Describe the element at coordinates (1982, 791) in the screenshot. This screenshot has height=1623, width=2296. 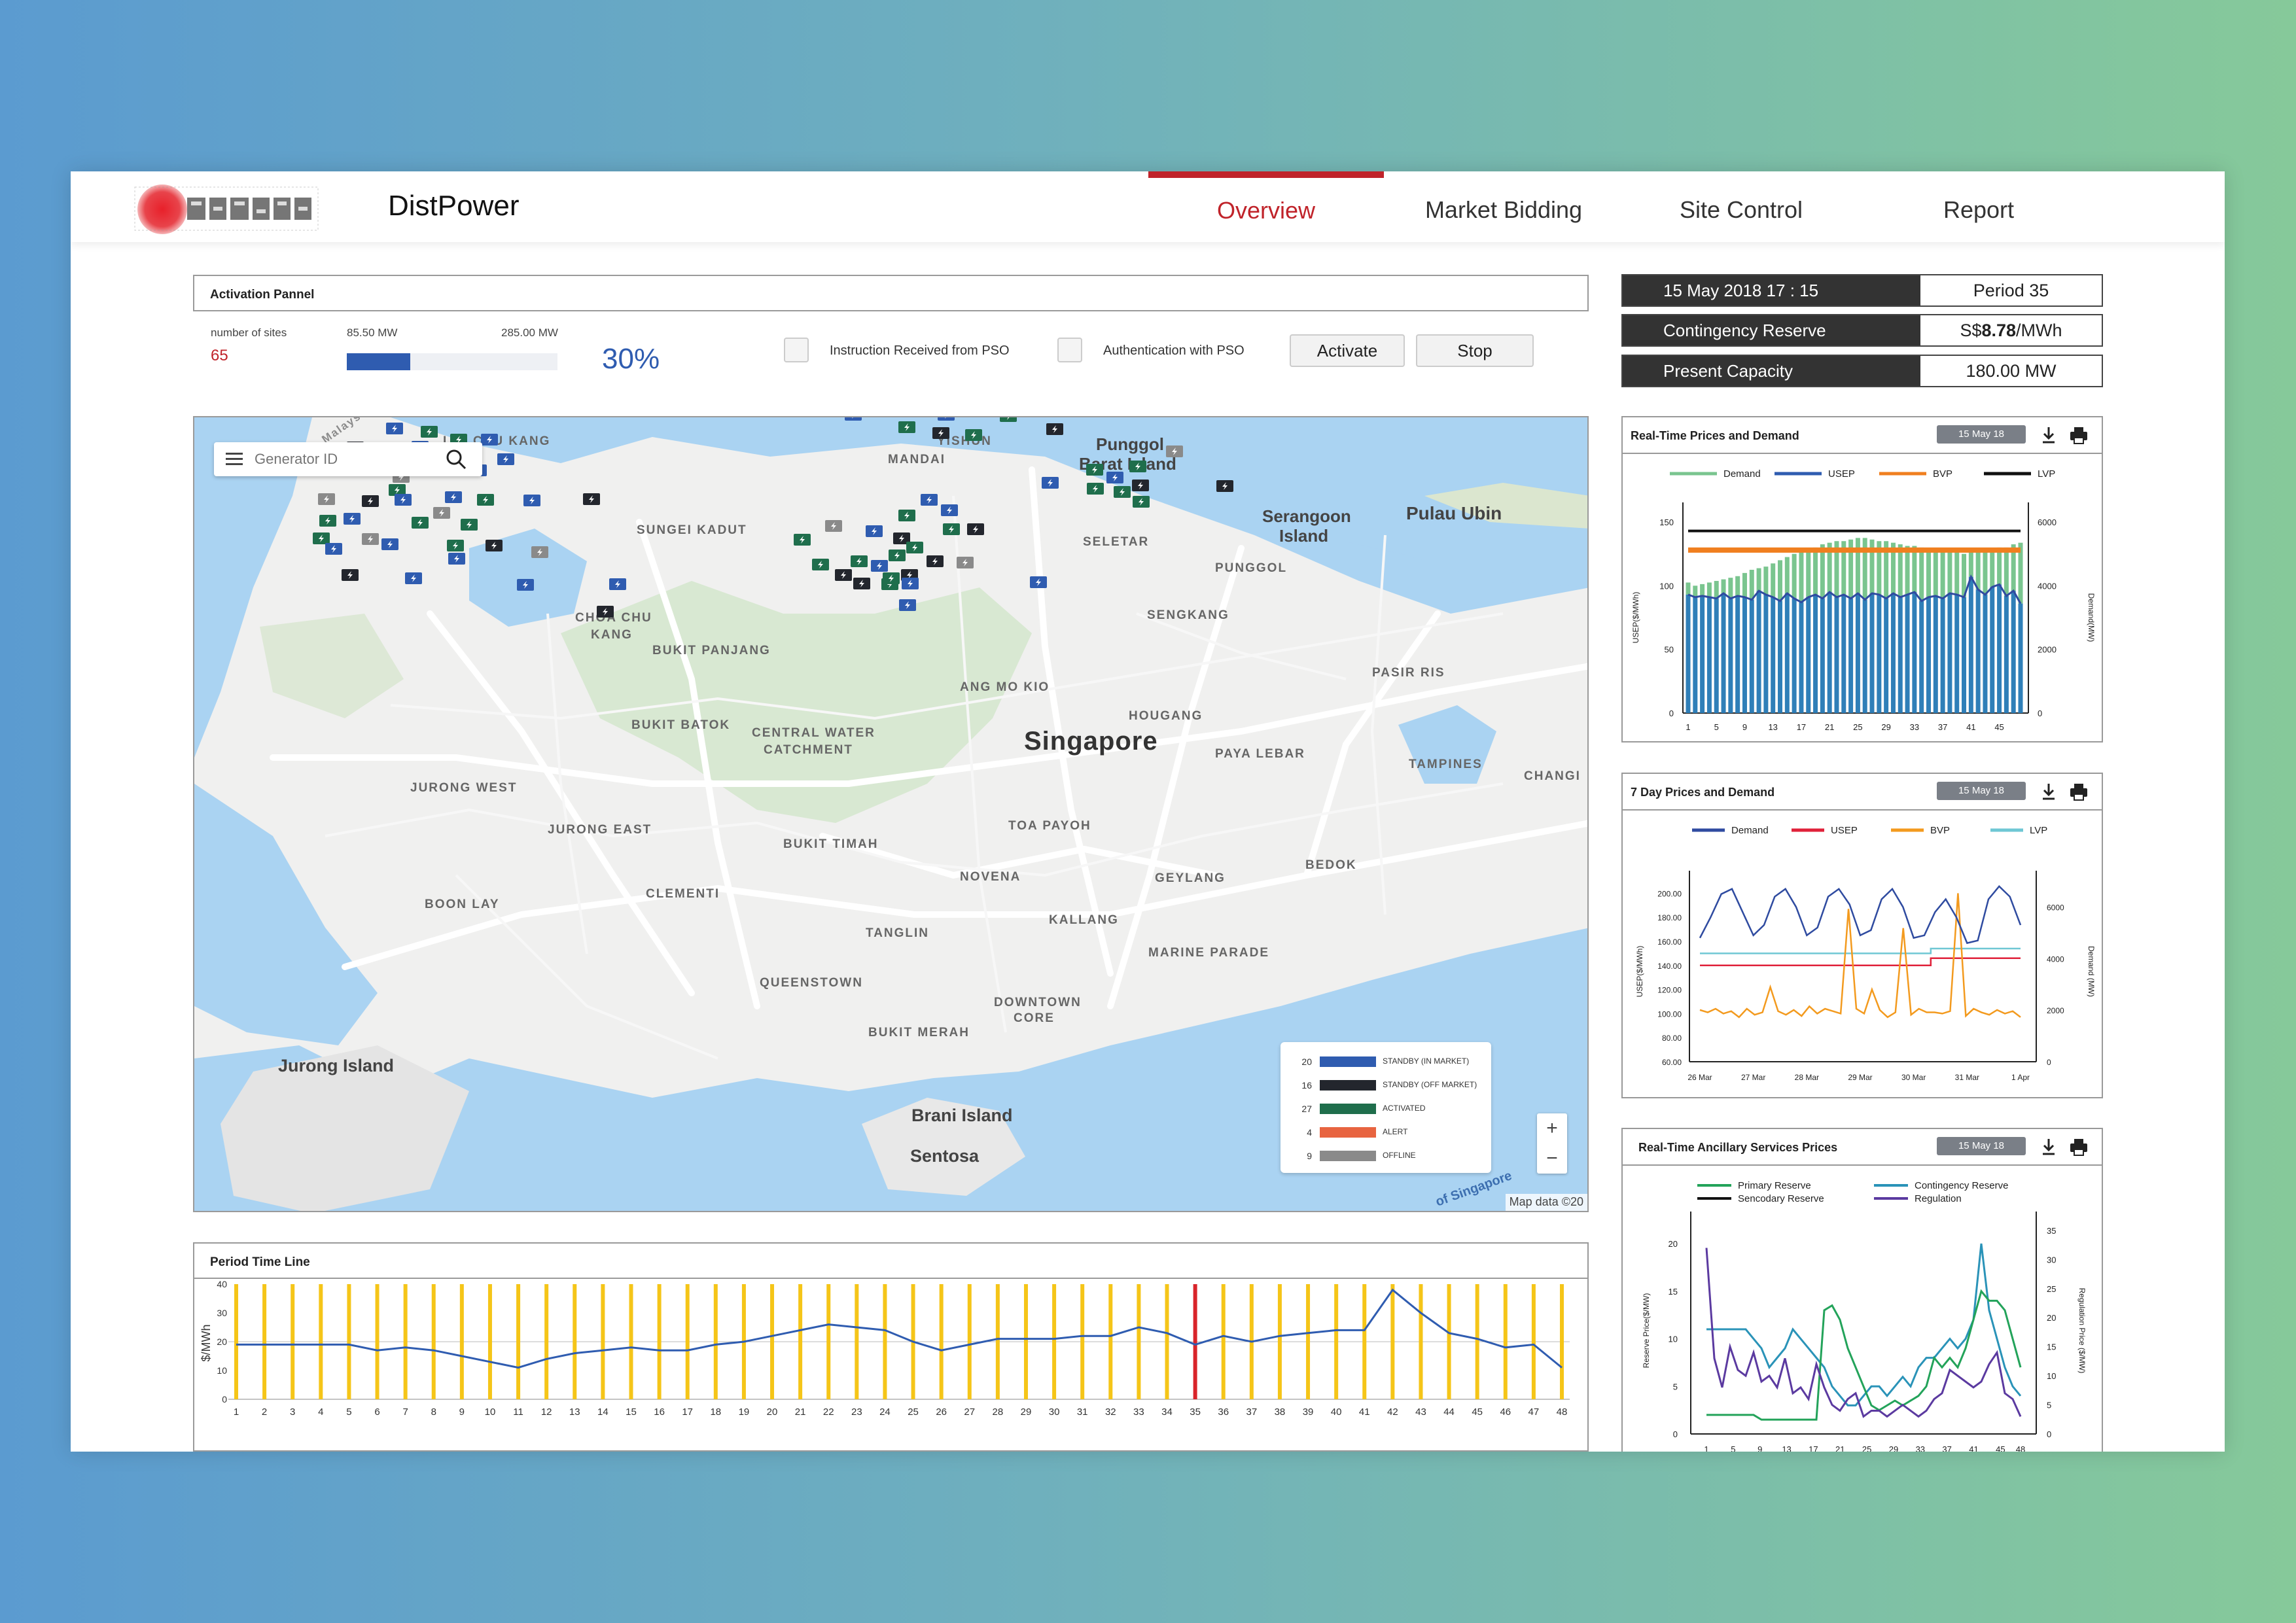
I see `seven-day-prices-date: 15 May 18` at that location.